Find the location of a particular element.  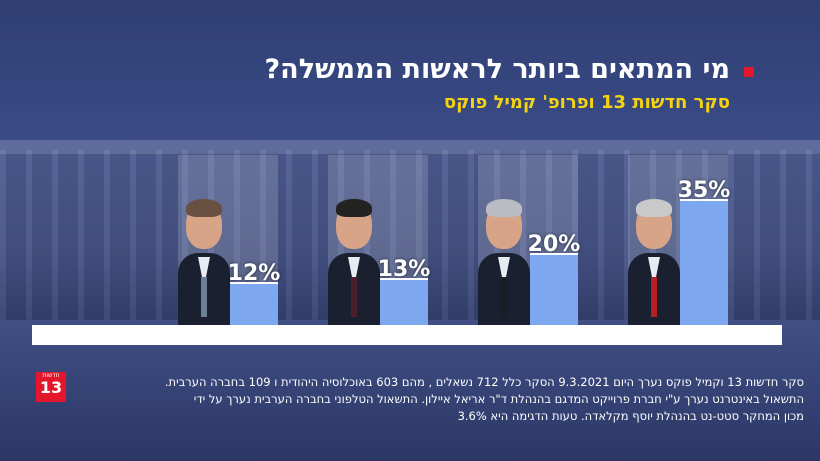

bar-column: 12% is located at coordinates (229, 240).